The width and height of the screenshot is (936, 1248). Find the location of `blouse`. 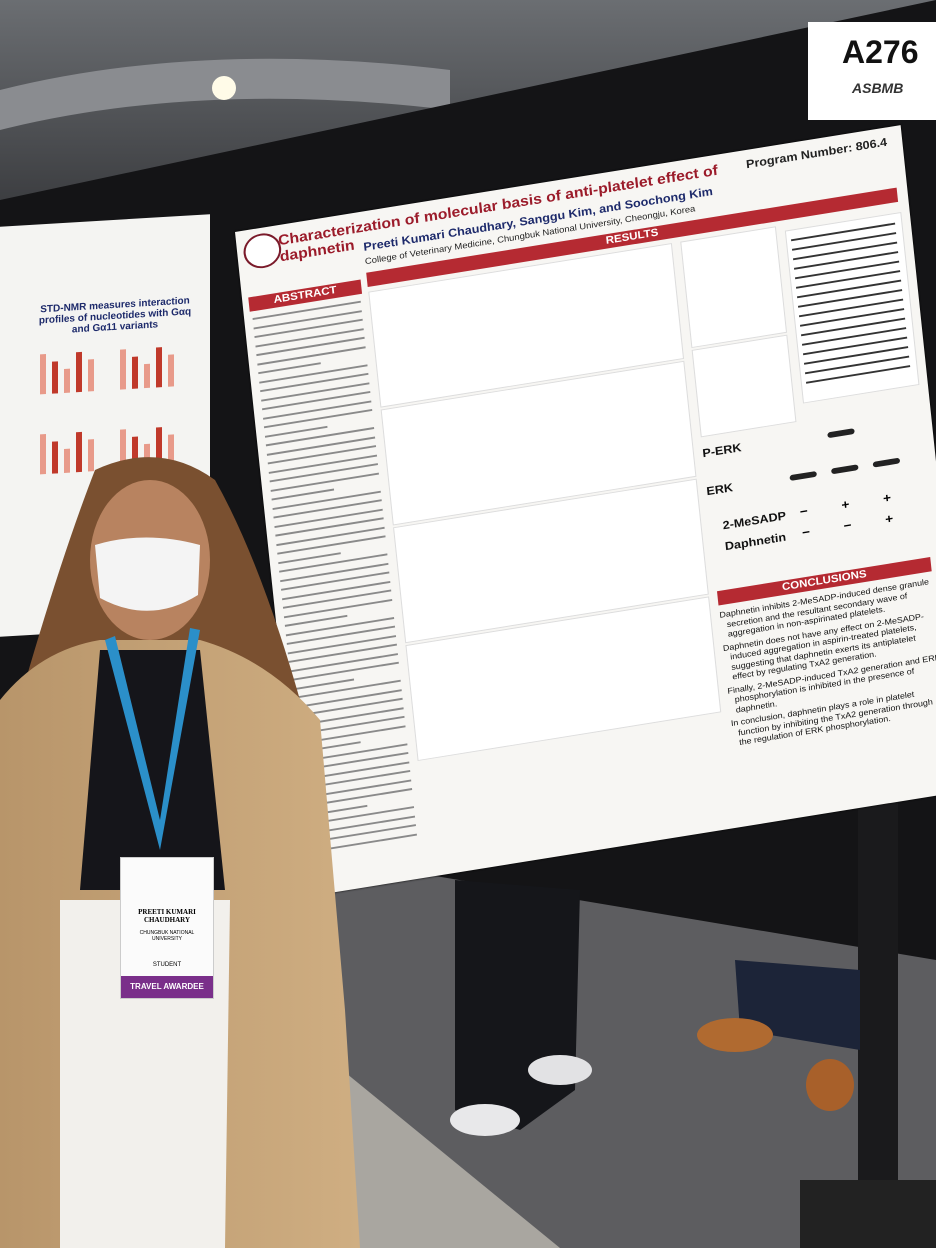

blouse is located at coordinates (152, 770).